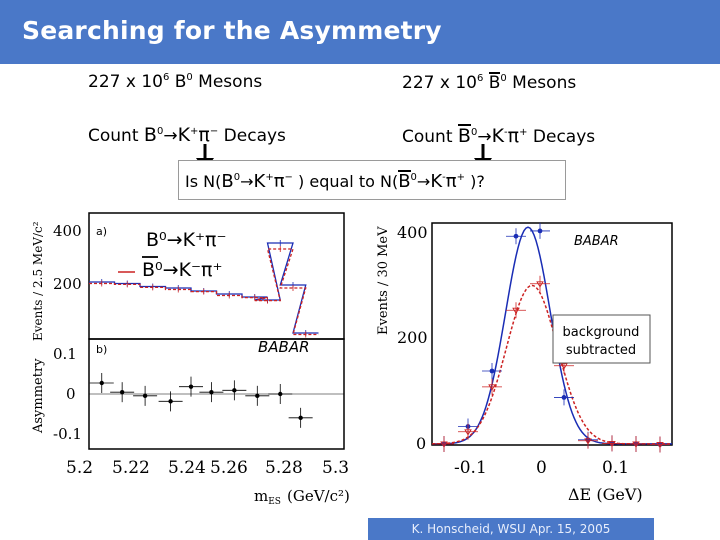  Describe the element at coordinates (474, 132) in the screenshot. I see `right-count-B-sup: 0` at that location.